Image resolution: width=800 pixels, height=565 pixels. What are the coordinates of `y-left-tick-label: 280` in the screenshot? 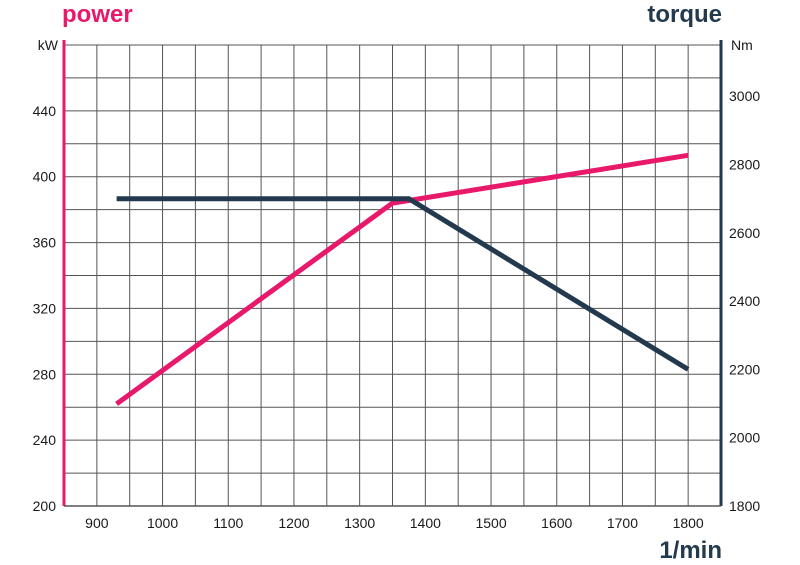 It's located at (45, 374).